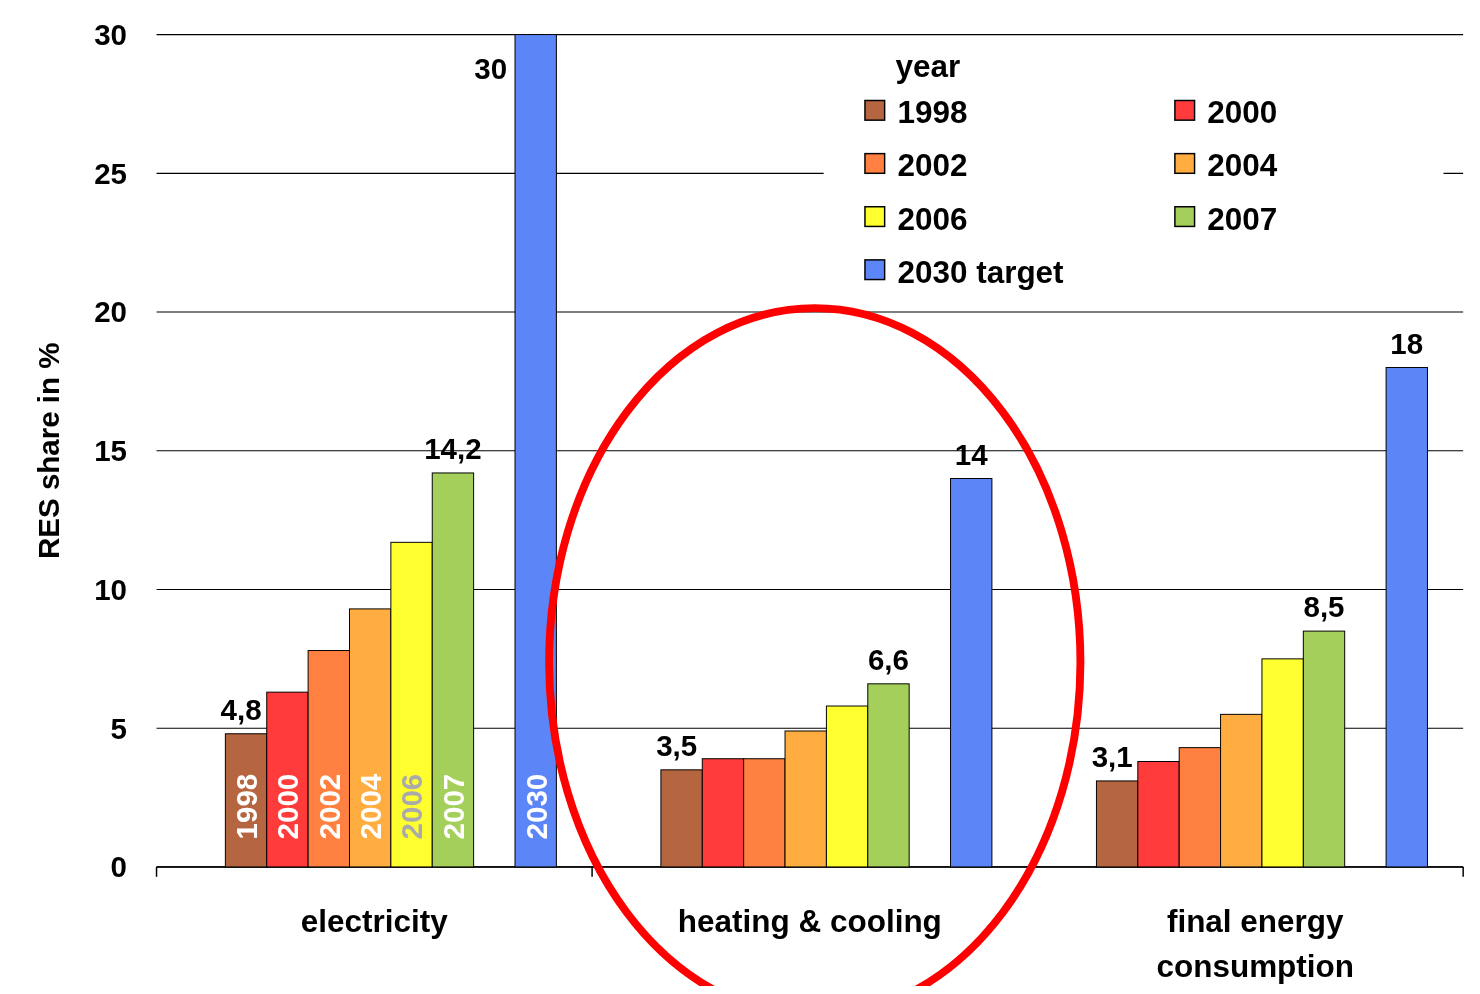  Describe the element at coordinates (111, 589) in the screenshot. I see `y-tick-label: 10` at that location.